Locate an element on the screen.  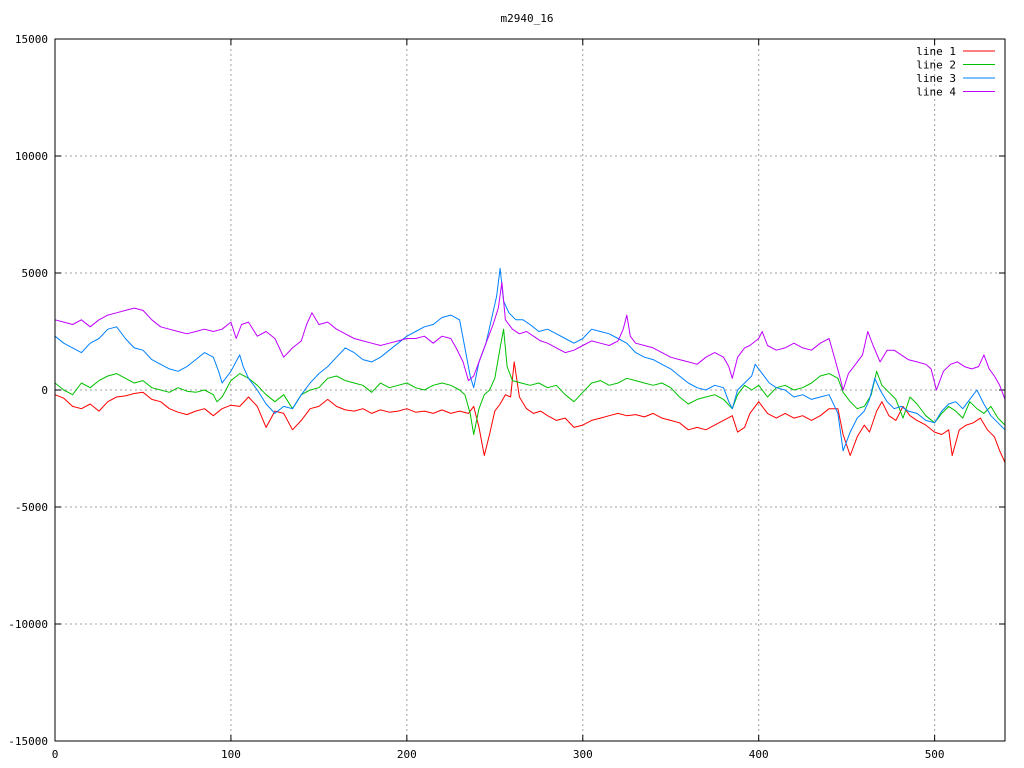
y-tick-label: -5000 is located at coordinates (31, 507).